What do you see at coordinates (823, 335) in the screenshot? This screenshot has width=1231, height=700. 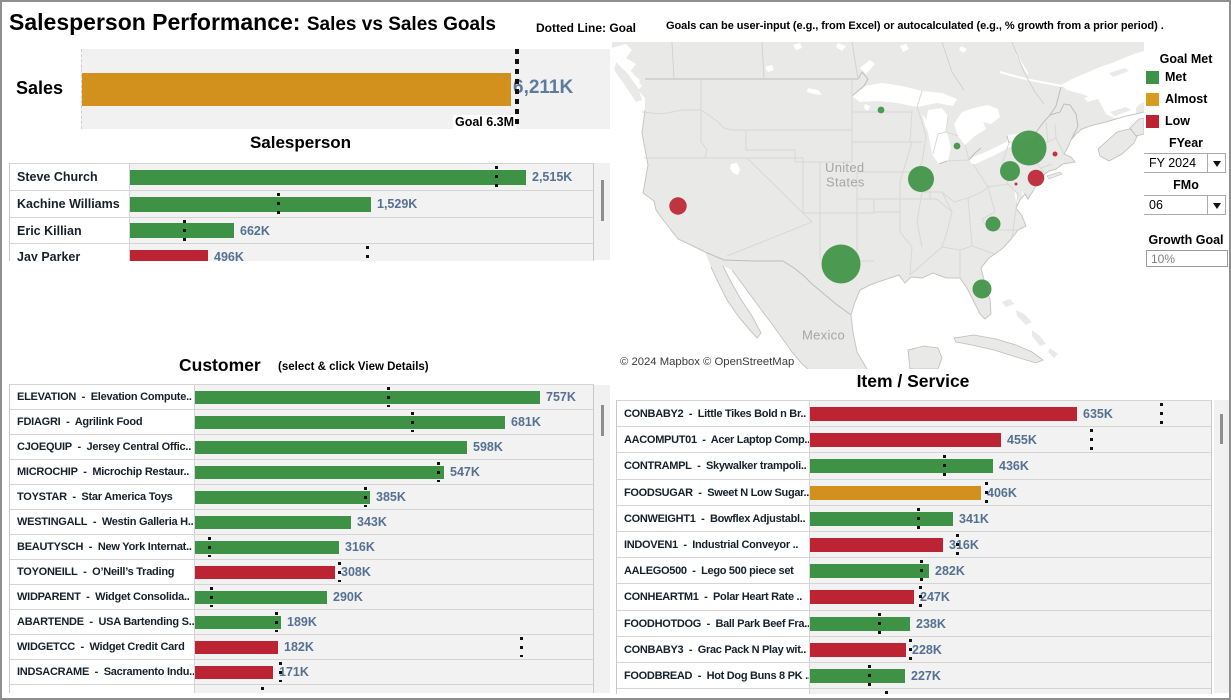 I see `svg-text: Mexico` at bounding box center [823, 335].